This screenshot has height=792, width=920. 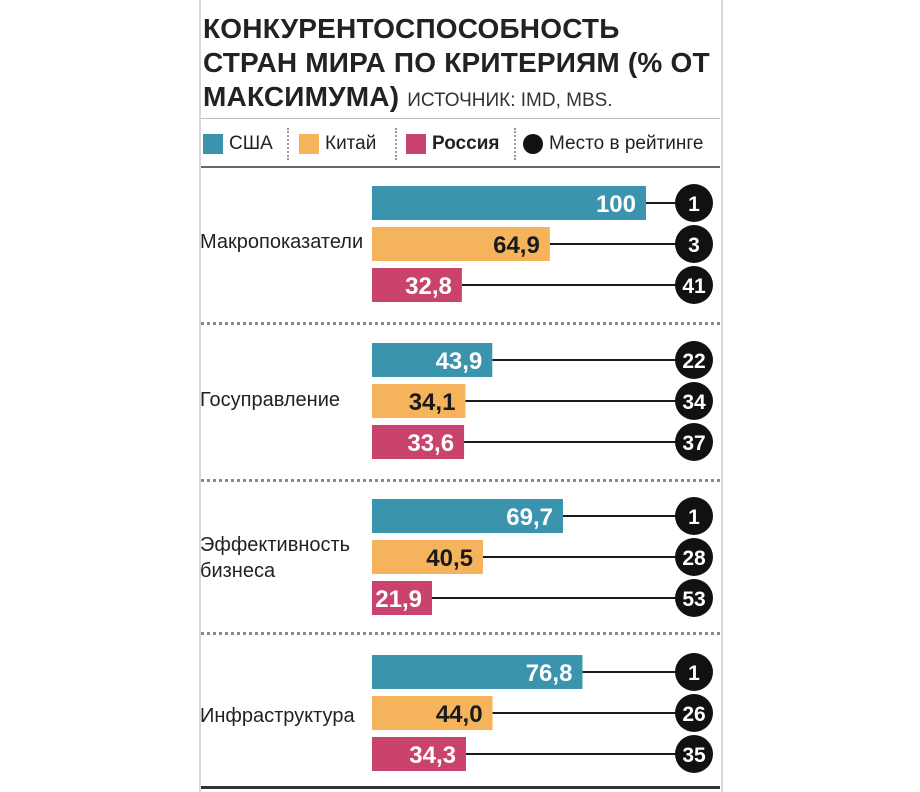 What do you see at coordinates (213, 144) in the screenshot?
I see `legend-swatch-usa` at bounding box center [213, 144].